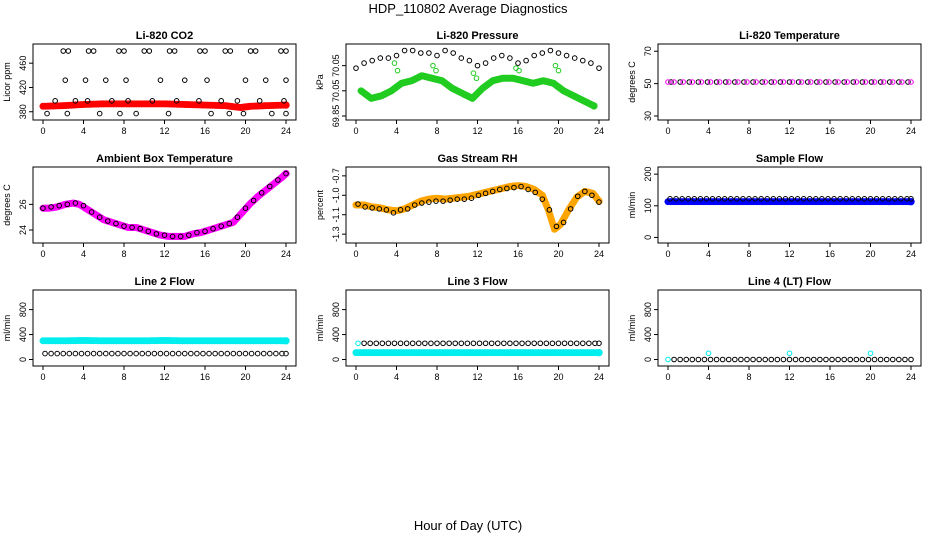  I want to click on series-line-4-flow-alt, so click(769, 356).